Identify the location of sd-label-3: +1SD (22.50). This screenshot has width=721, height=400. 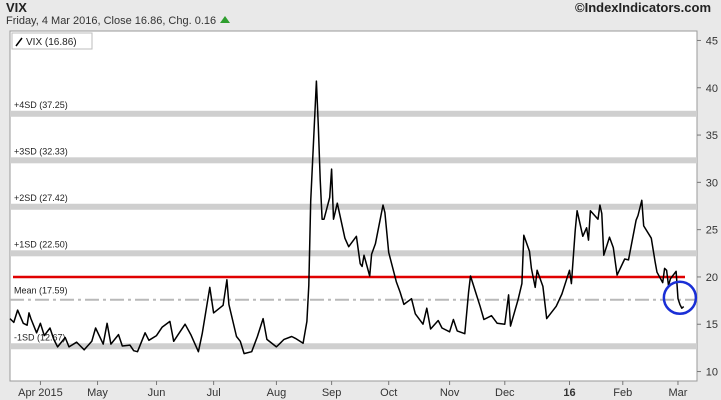
(41, 244).